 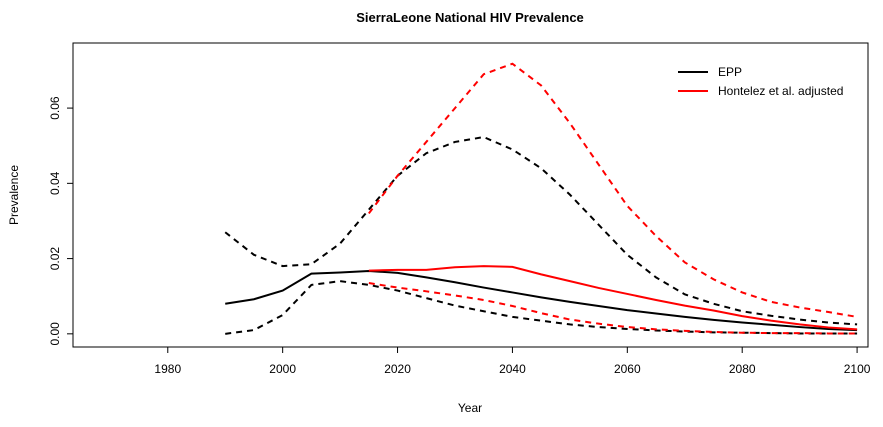 I want to click on x-tick-label: 1980, so click(x=167, y=369).